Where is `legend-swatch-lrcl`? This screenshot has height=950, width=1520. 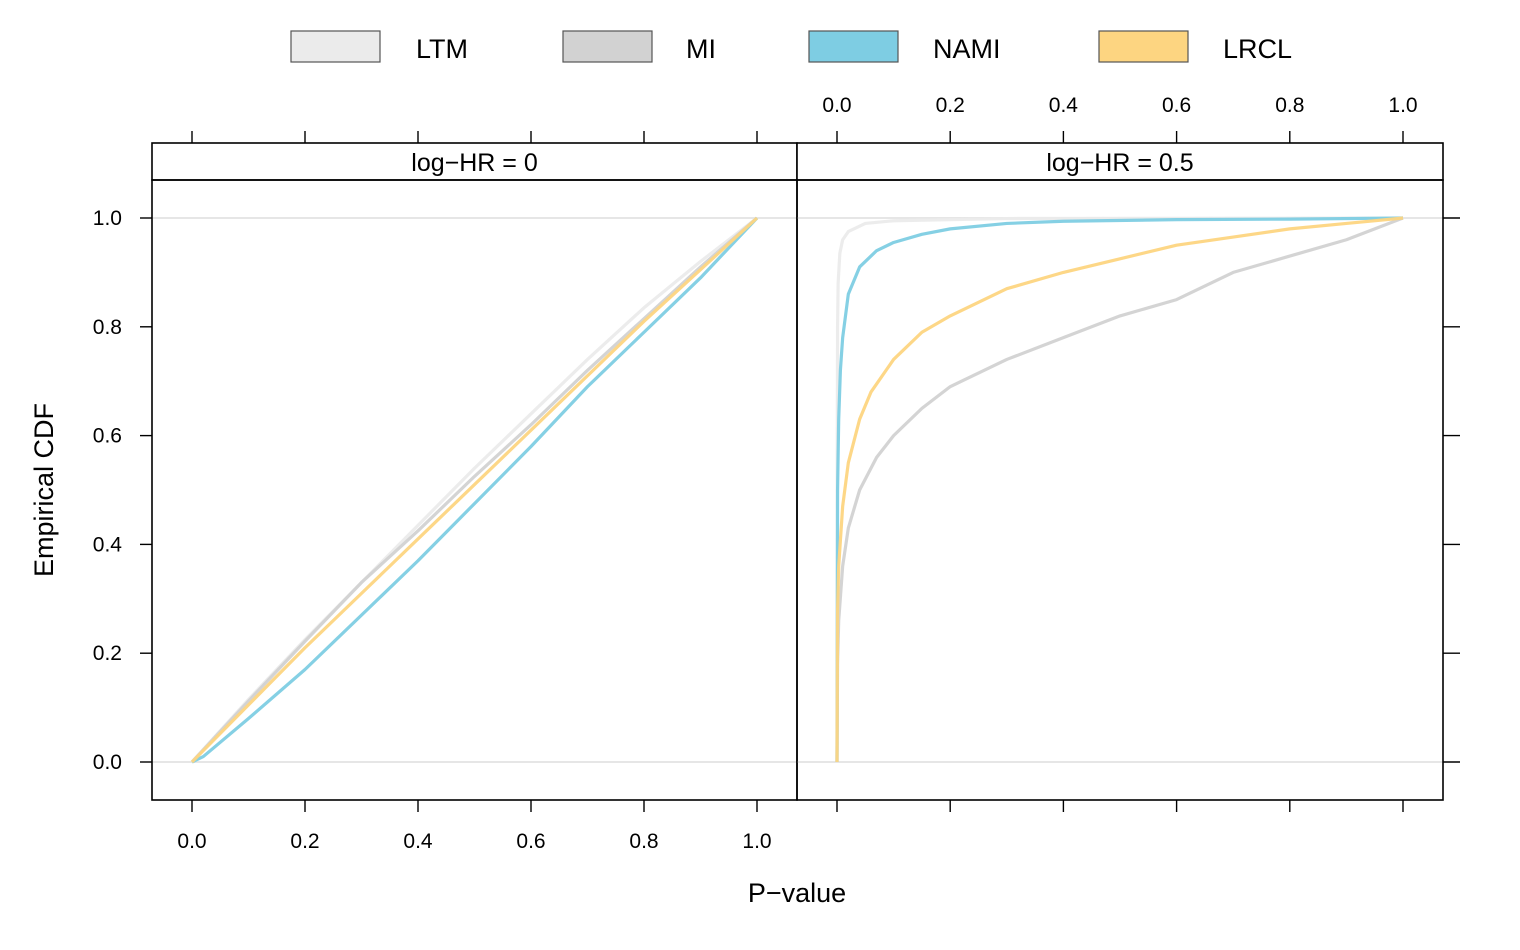 legend-swatch-lrcl is located at coordinates (1143, 46).